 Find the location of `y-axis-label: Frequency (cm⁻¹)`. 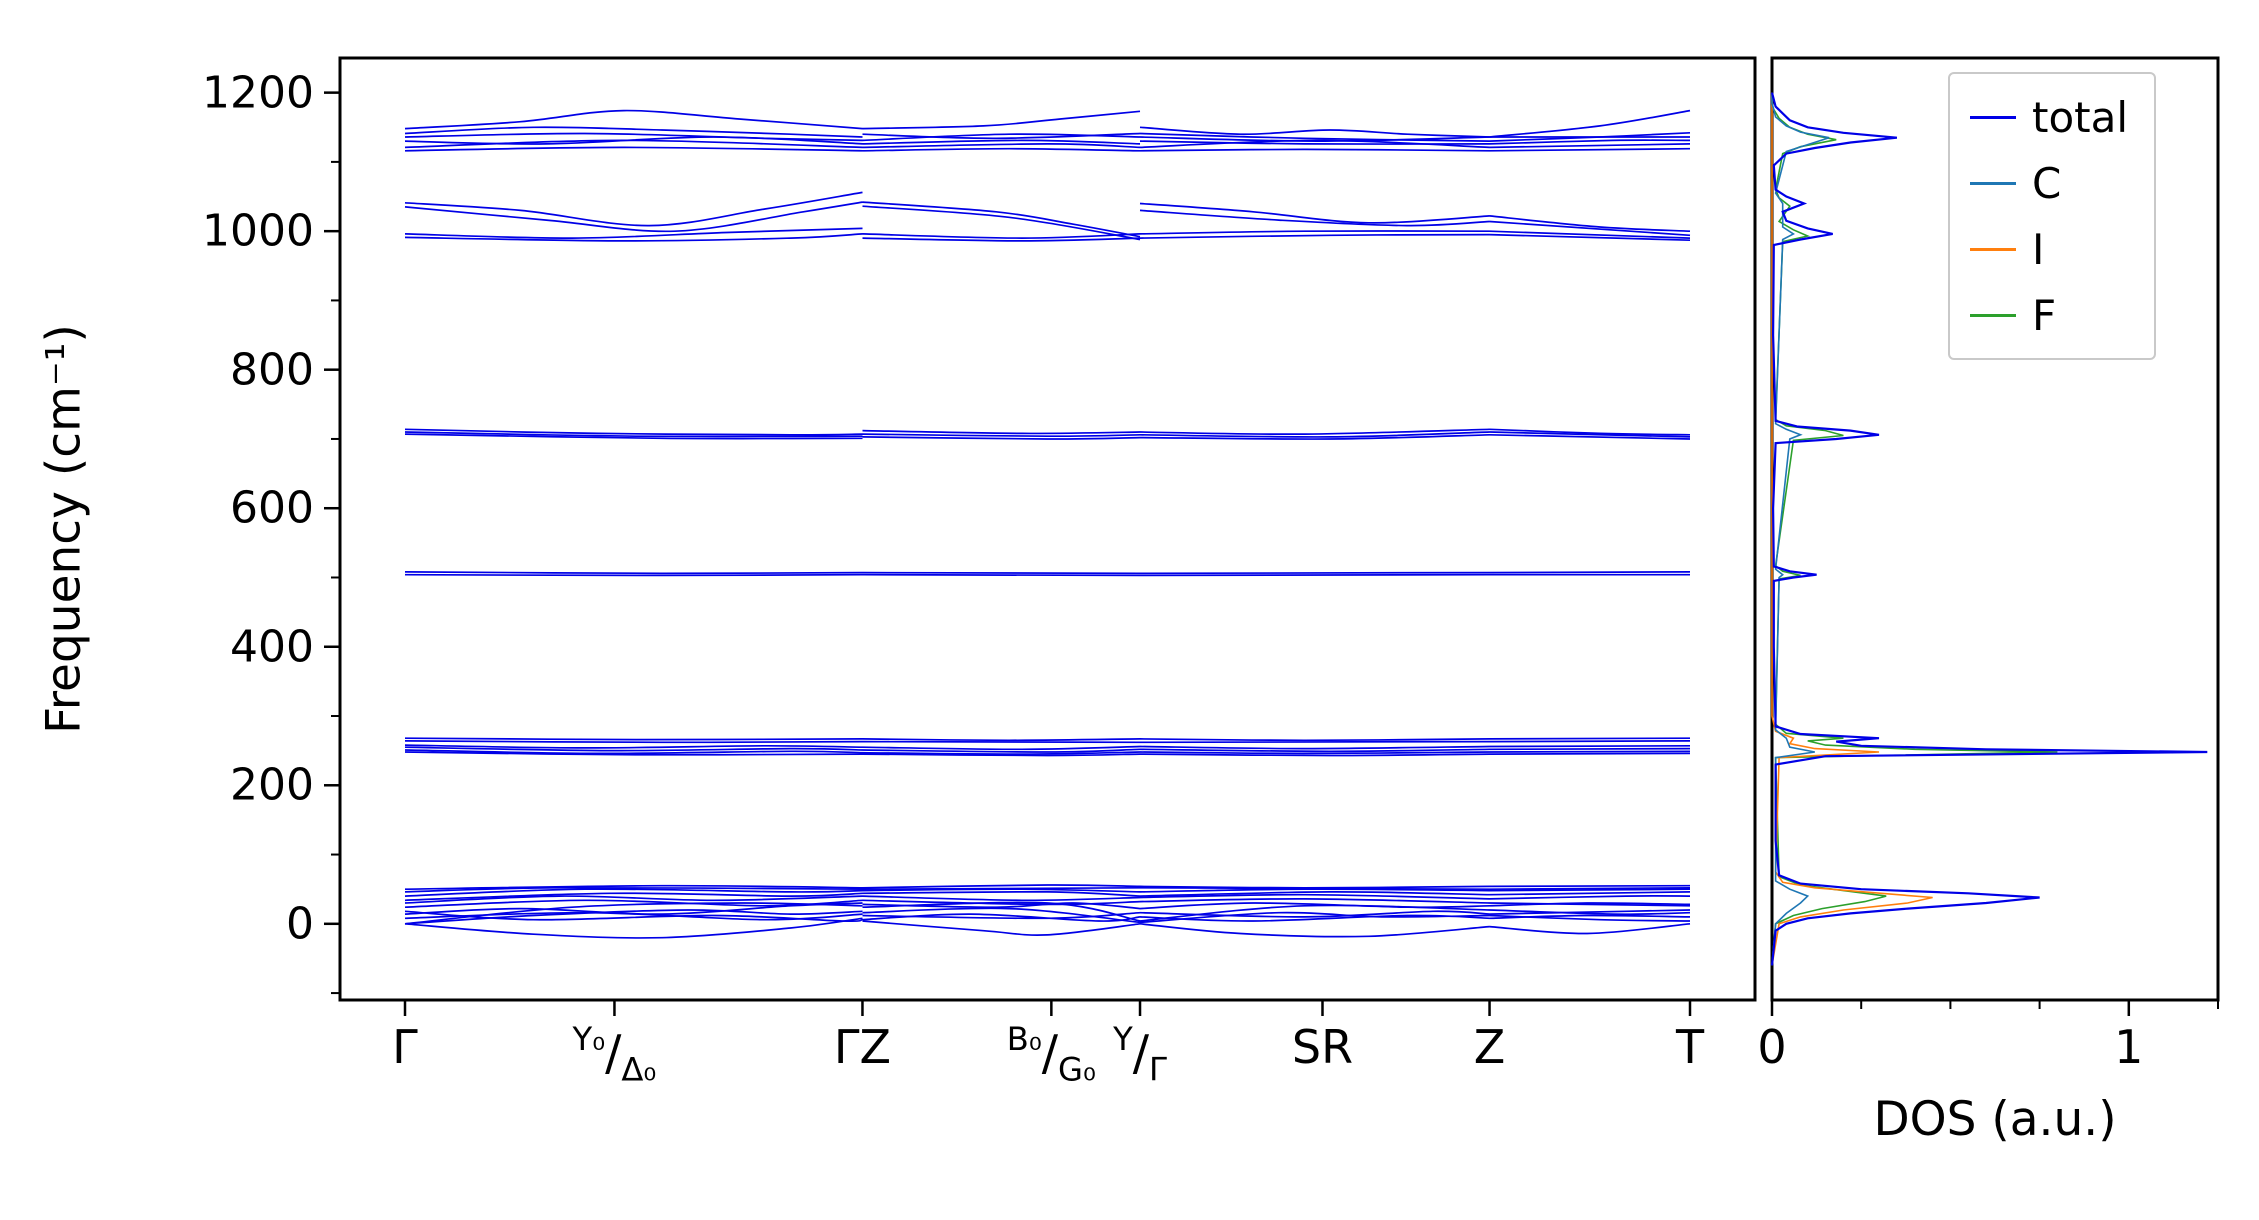

y-axis-label: Frequency (cm⁻¹) is located at coordinates (64, 529).